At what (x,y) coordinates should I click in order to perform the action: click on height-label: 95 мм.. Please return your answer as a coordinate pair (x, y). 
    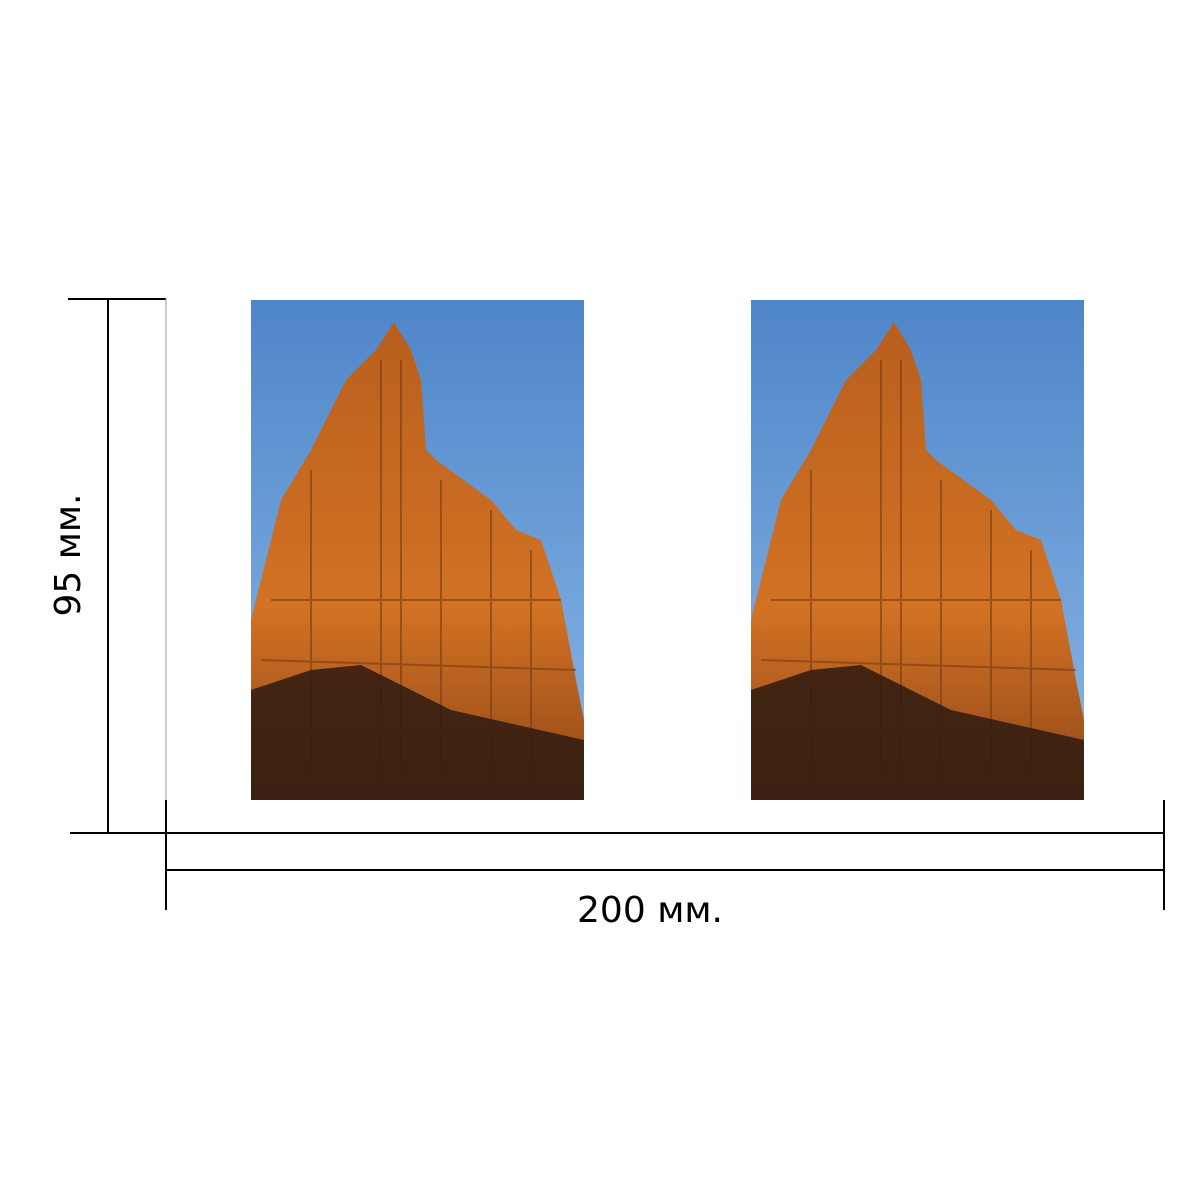
    Looking at the image, I should click on (68, 554).